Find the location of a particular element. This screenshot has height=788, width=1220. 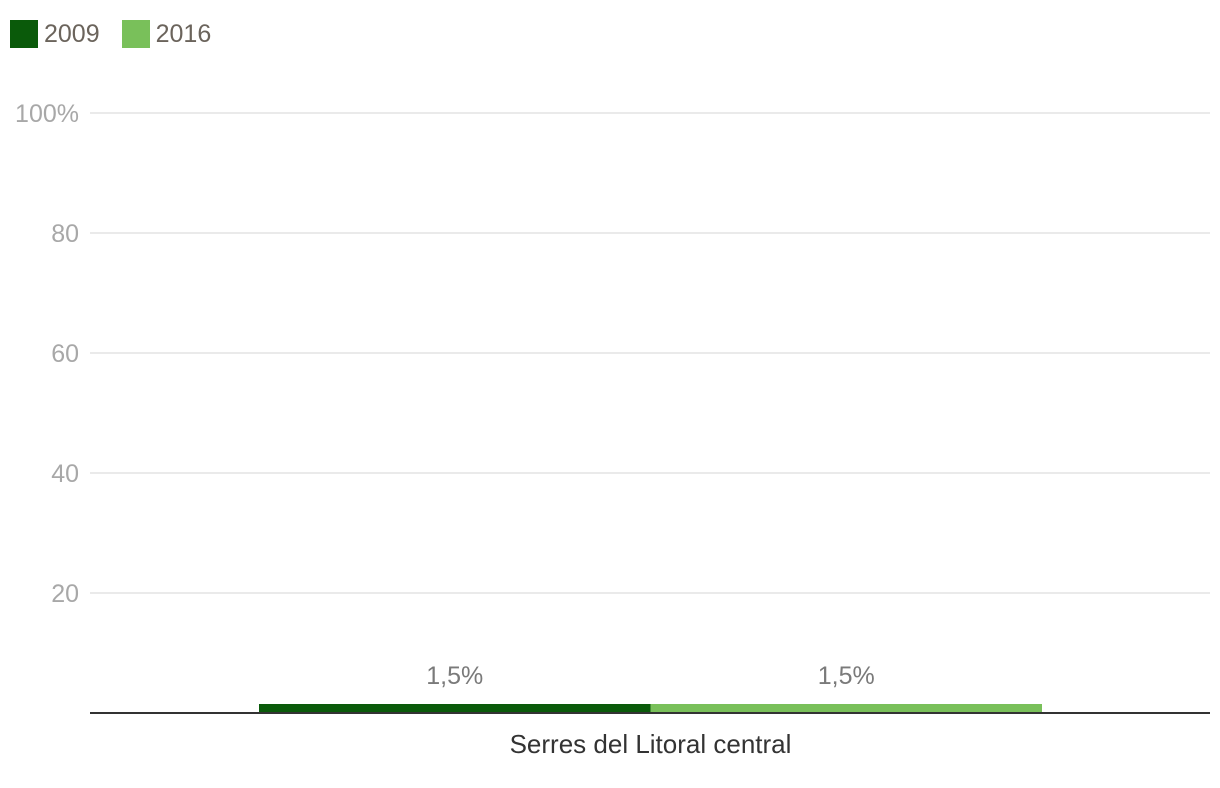

x-axis-category-labels: Serres del Litoral central is located at coordinates (651, 744).